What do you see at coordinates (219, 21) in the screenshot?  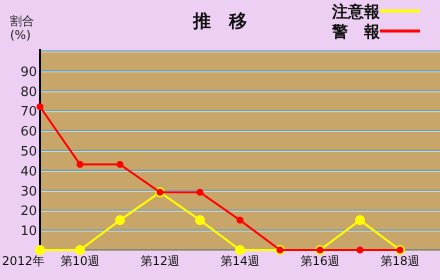 I see `chart-title: 推 移` at bounding box center [219, 21].